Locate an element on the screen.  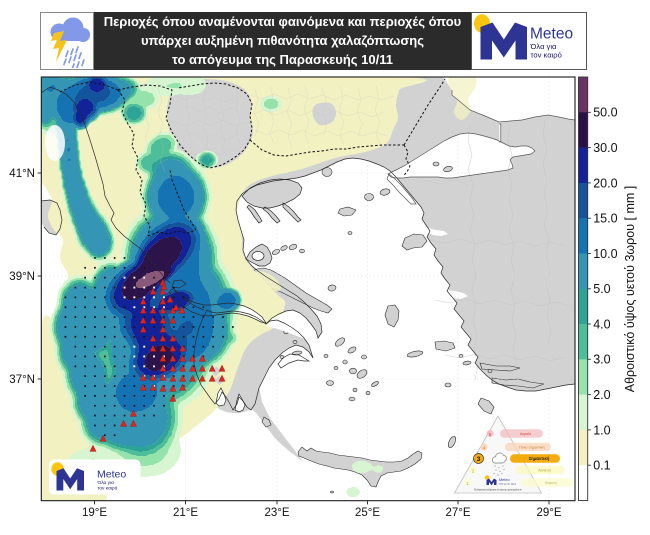
svg-text: 37°N is located at coordinates (22, 380).